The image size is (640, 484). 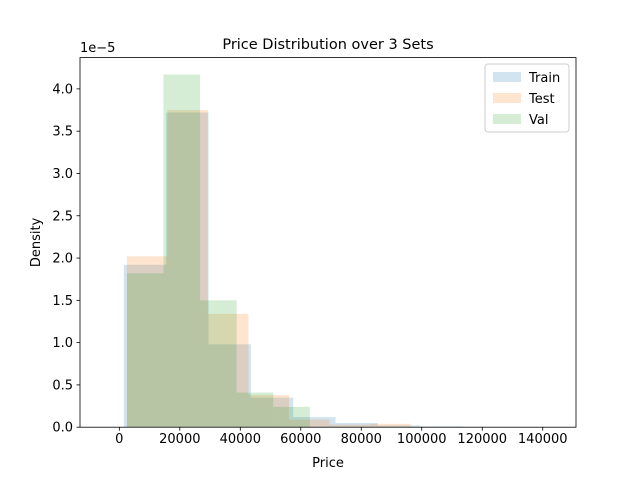 I want to click on y-tick-label: 4.0, so click(x=62, y=89).